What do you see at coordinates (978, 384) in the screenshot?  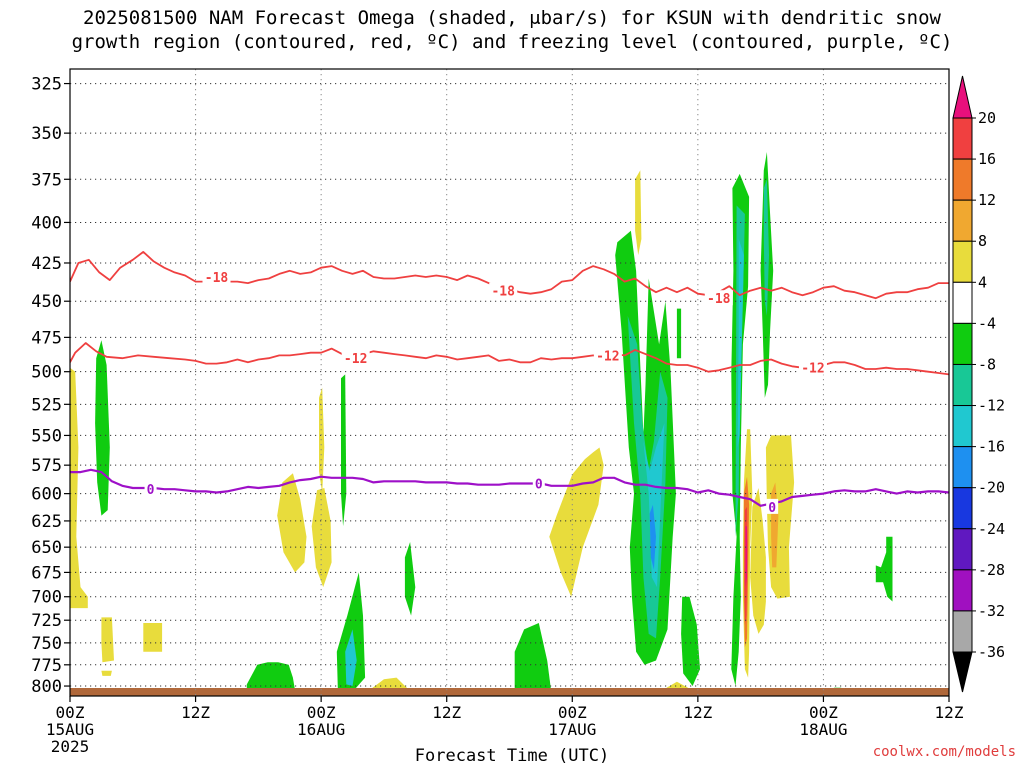 I see `colorbar: 20 16 12 8 4 -4 -8 -12 -16 -20 -24 -28 -32 -36` at bounding box center [978, 384].